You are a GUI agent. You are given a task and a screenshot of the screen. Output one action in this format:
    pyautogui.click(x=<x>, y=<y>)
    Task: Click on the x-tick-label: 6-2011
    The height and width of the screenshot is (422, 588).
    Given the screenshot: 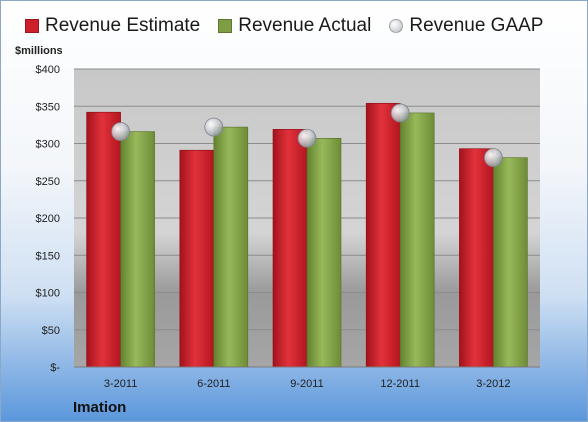 What is the action you would take?
    pyautogui.click(x=213, y=384)
    